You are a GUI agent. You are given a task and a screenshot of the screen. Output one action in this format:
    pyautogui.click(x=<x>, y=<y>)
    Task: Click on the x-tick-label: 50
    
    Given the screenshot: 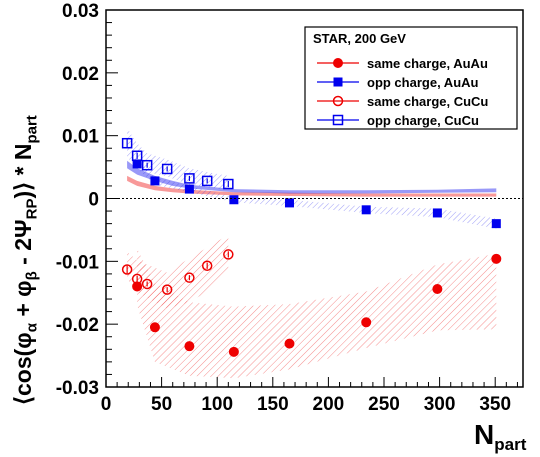 What is the action you would take?
    pyautogui.click(x=161, y=404)
    